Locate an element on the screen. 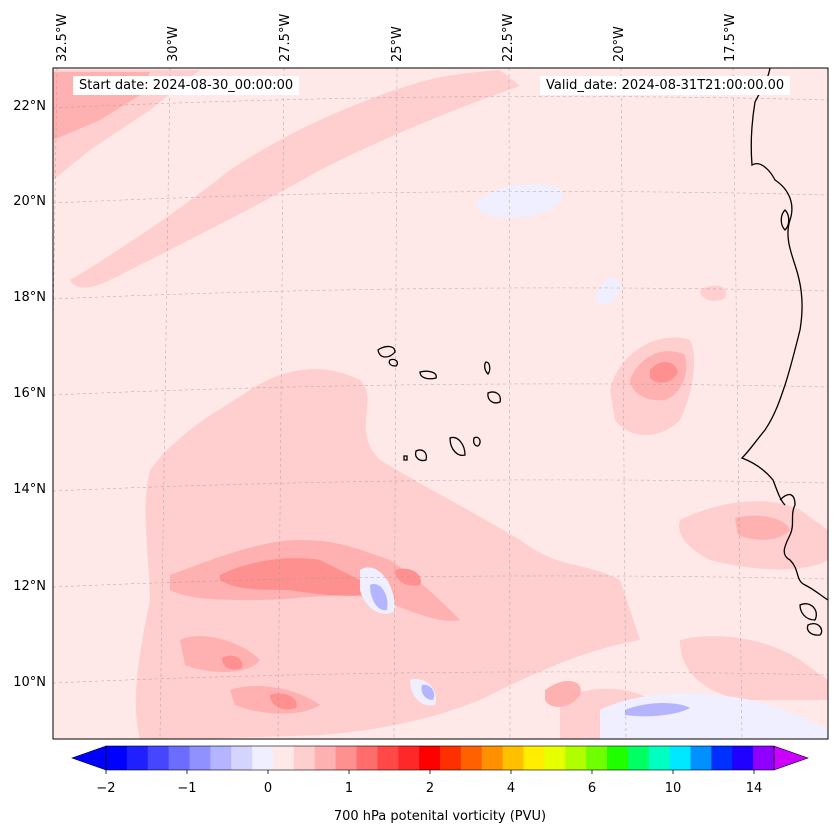 Image resolution: width=837 pixels, height=836 pixels. colorbar-tick: −2 is located at coordinates (106, 788).